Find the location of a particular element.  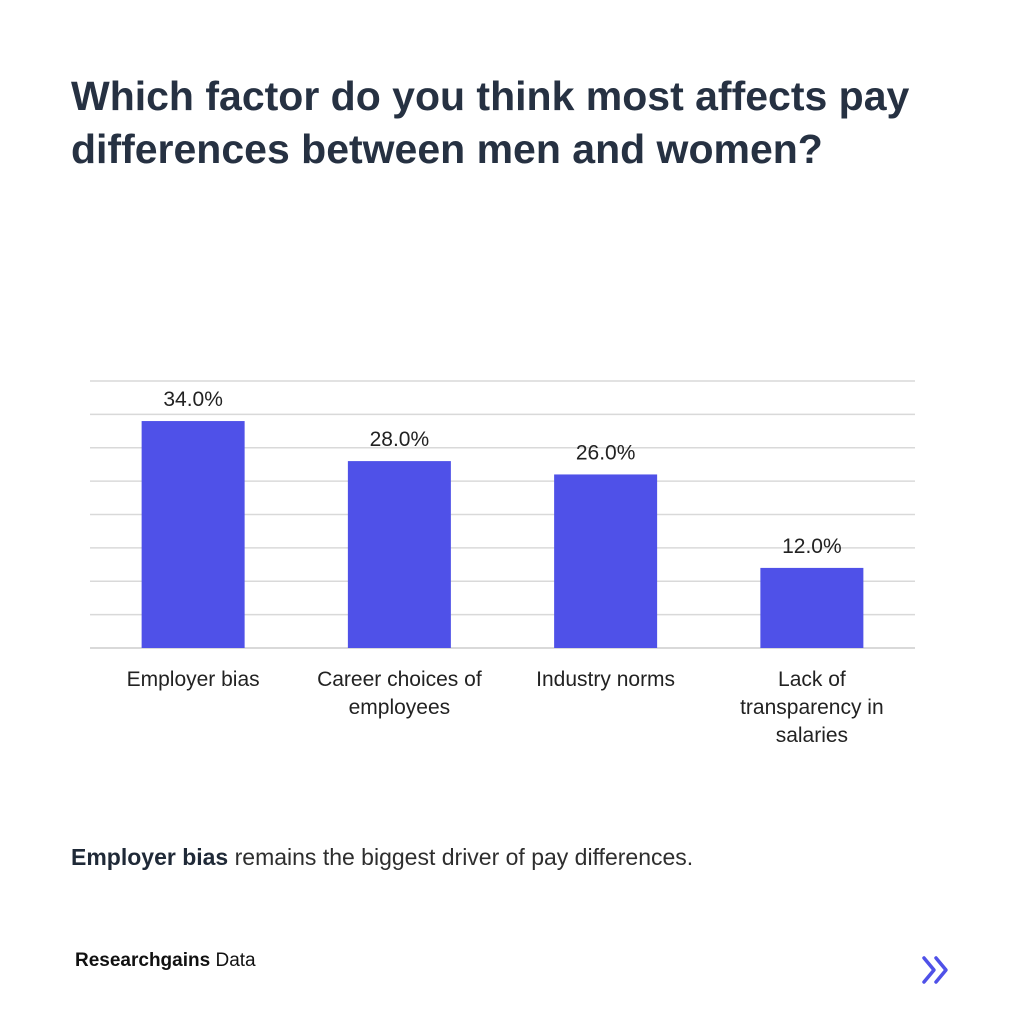

x-tick-label-line: transparency in is located at coordinates (812, 707).